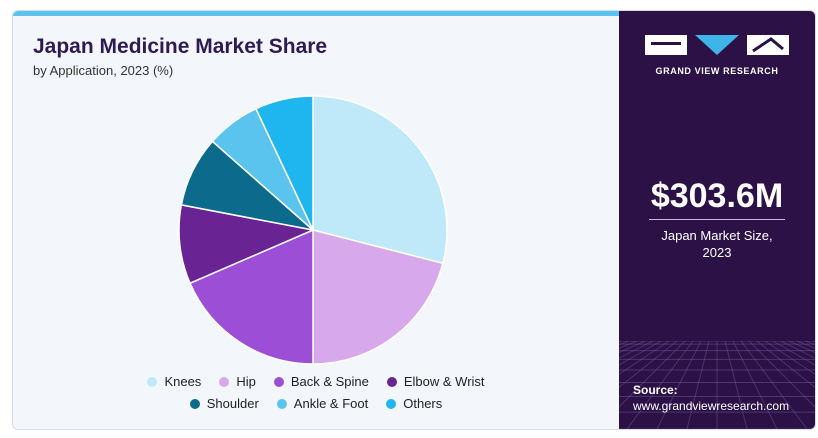  What do you see at coordinates (717, 196) in the screenshot?
I see `market-size-value: $303.6M` at bounding box center [717, 196].